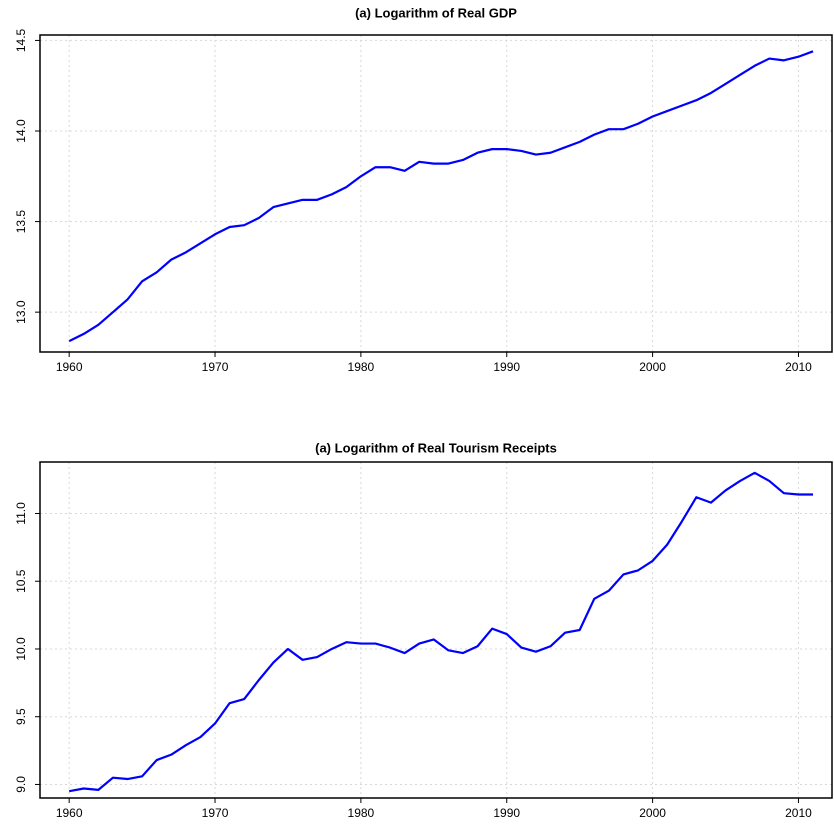  What do you see at coordinates (21, 222) in the screenshot?
I see `y-tick-label: 13.5` at bounding box center [21, 222].